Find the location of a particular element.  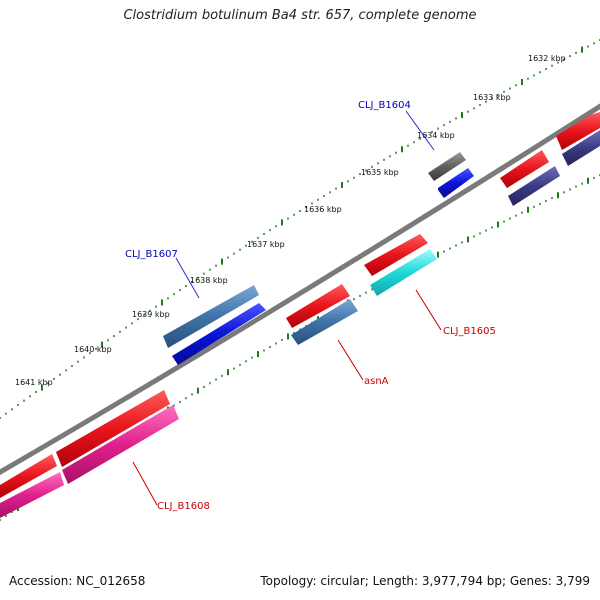

gene-b1607-steel is located at coordinates (211, 316).